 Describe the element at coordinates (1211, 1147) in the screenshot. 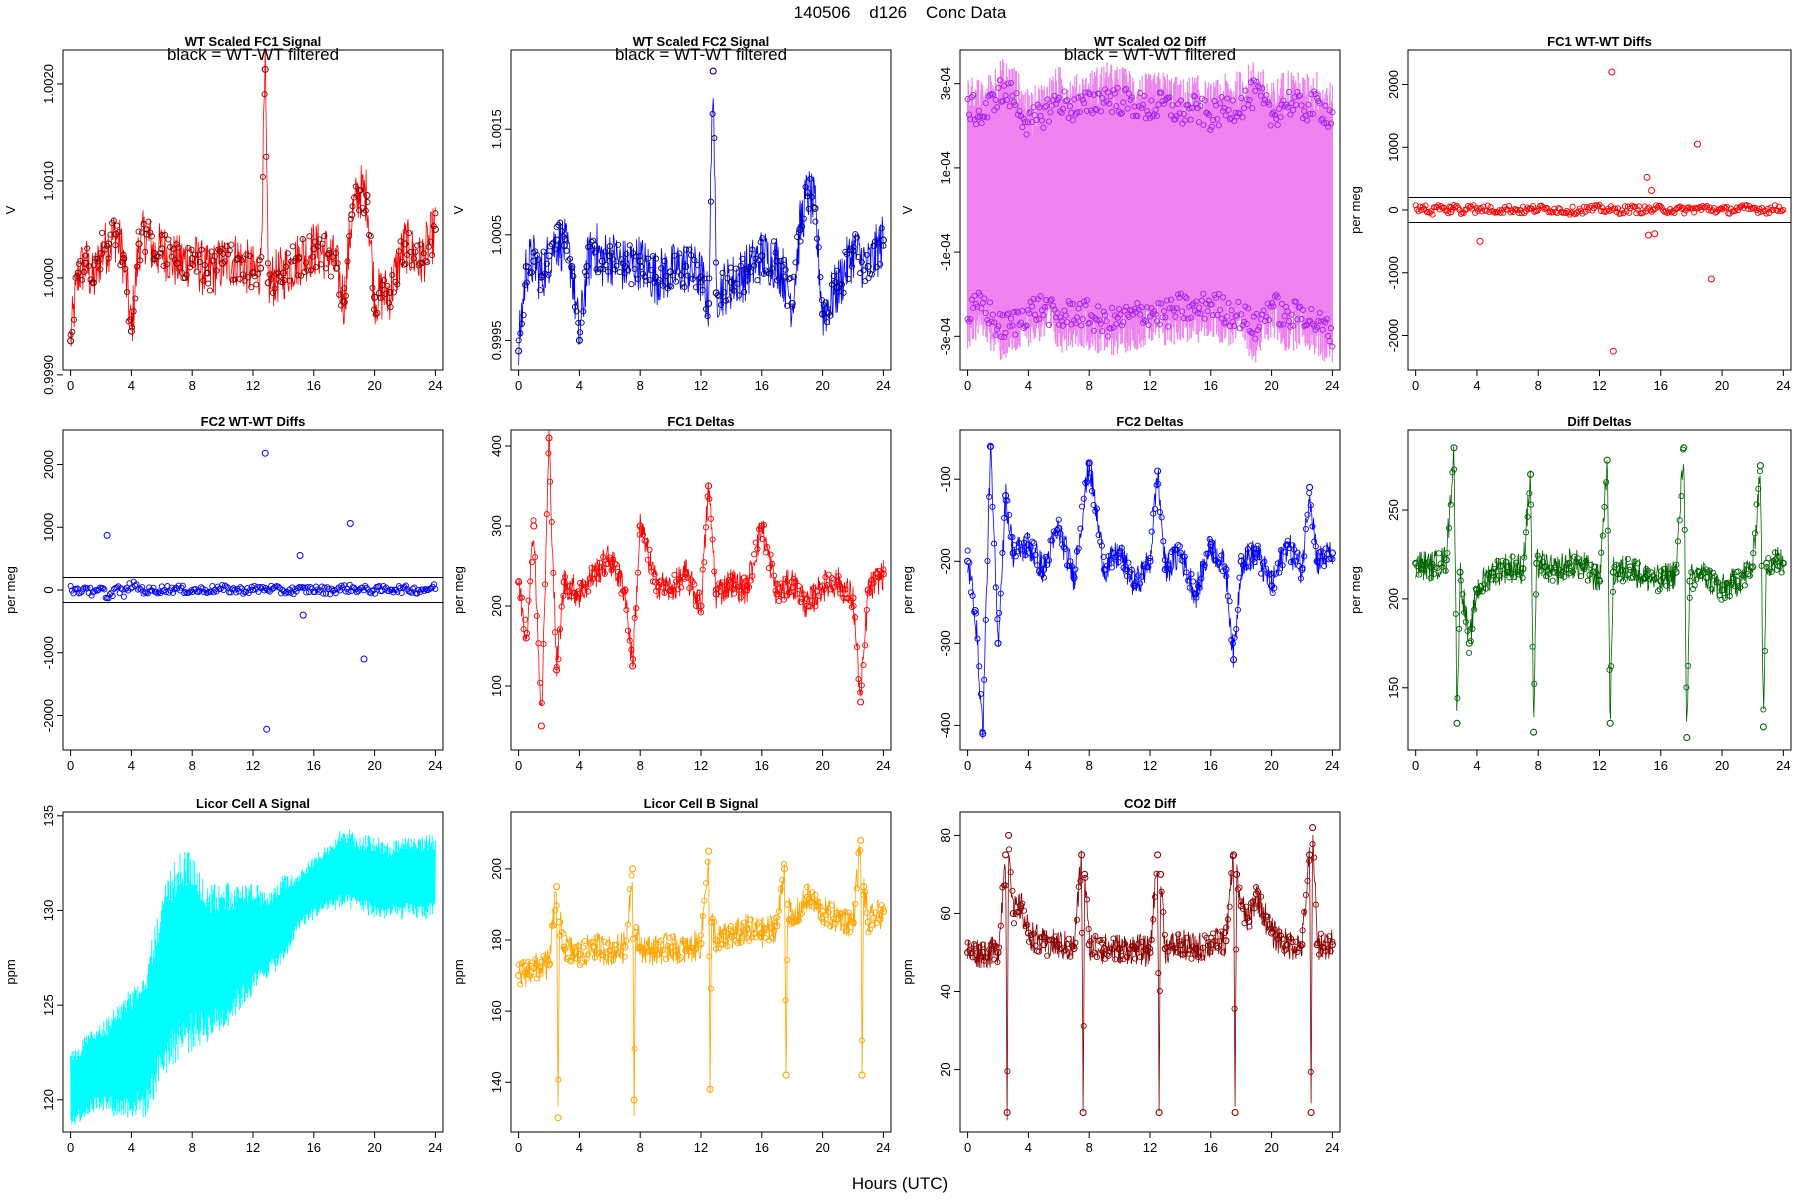

I see `x-tick-label: 16` at that location.